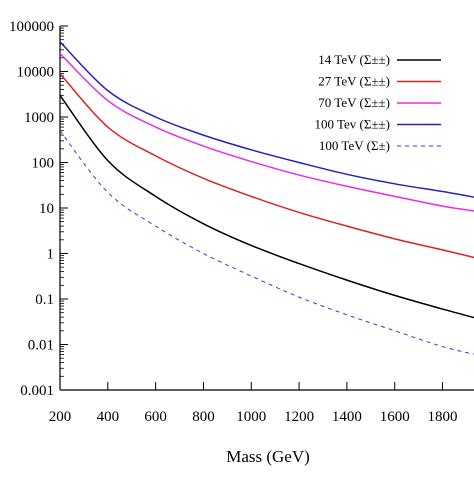 This screenshot has height=479, width=474. What do you see at coordinates (155, 417) in the screenshot?
I see `x-tick-label: 600` at bounding box center [155, 417].